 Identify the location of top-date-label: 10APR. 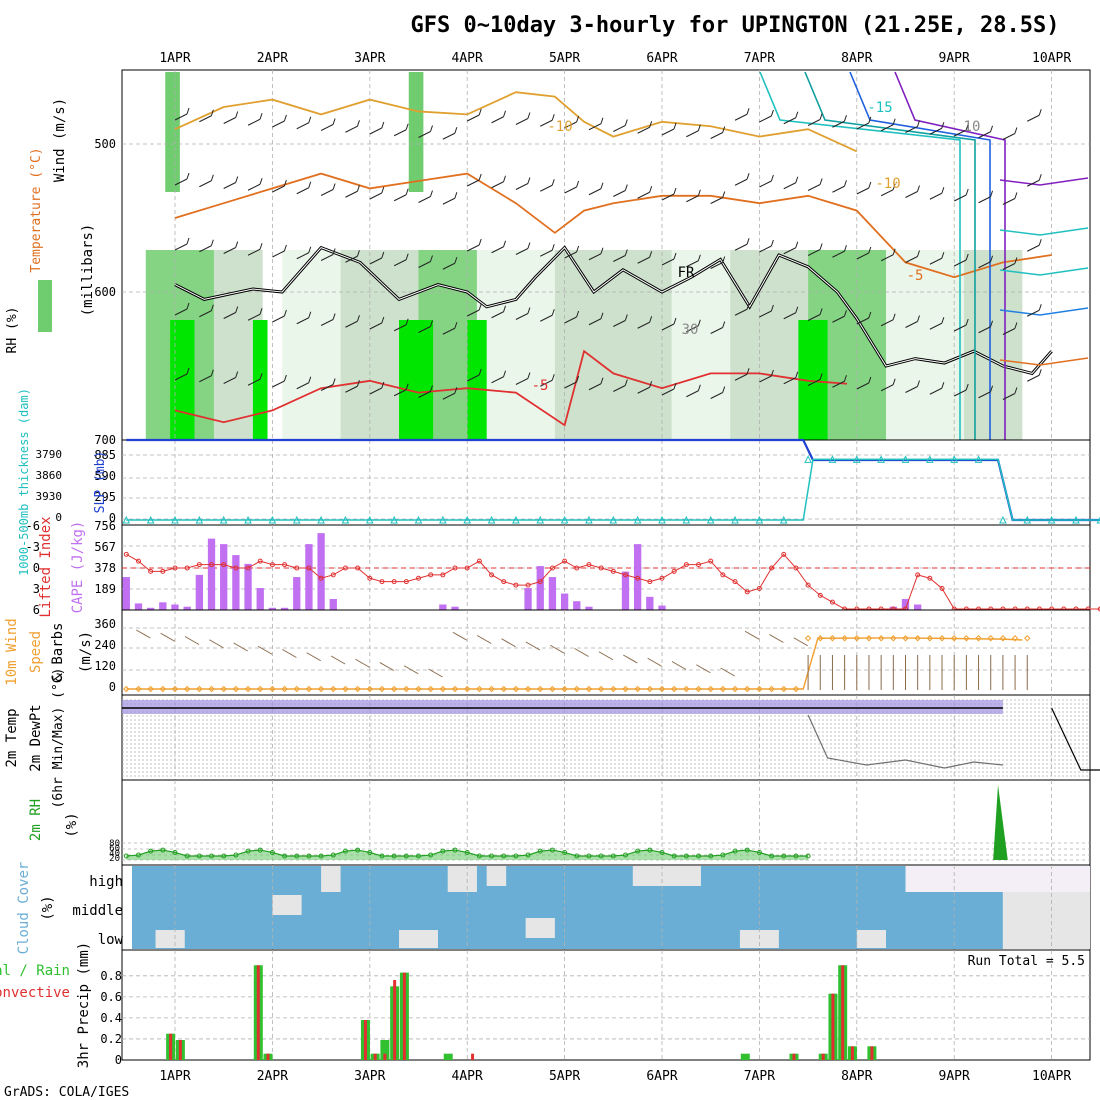
(1051, 58).